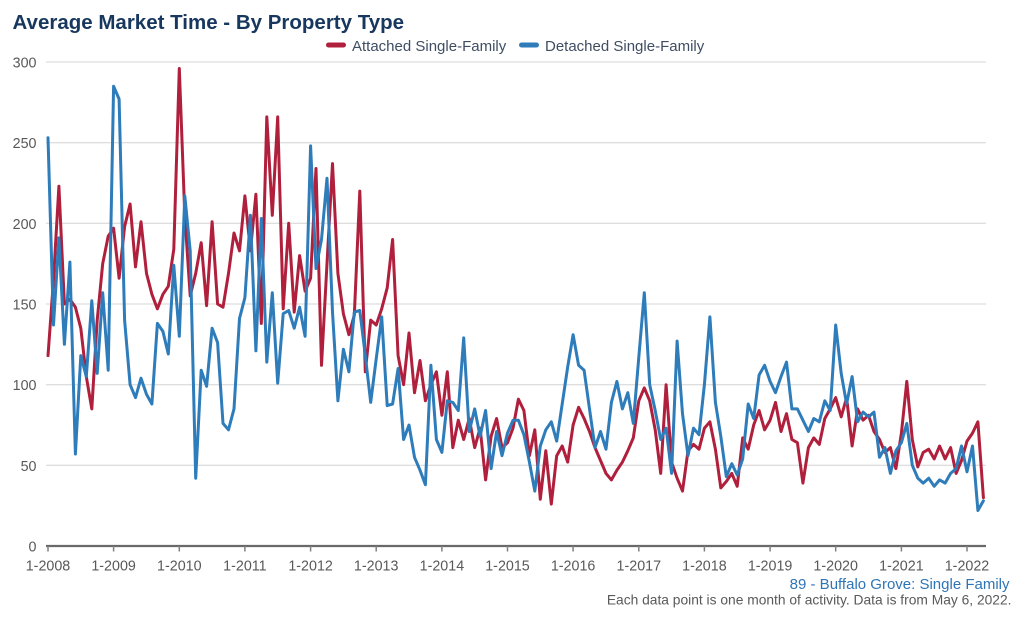  What do you see at coordinates (900, 584) in the screenshot?
I see `svg-text:89 - Buffalo Grove: Single Fam: 89 - Buffalo Grove: Single Family` at bounding box center [900, 584].